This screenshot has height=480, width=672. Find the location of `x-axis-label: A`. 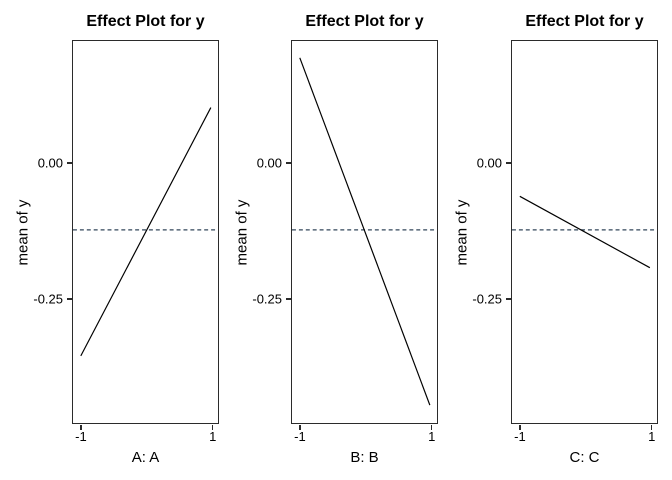

x-axis-label: A is located at coordinates (145, 457).